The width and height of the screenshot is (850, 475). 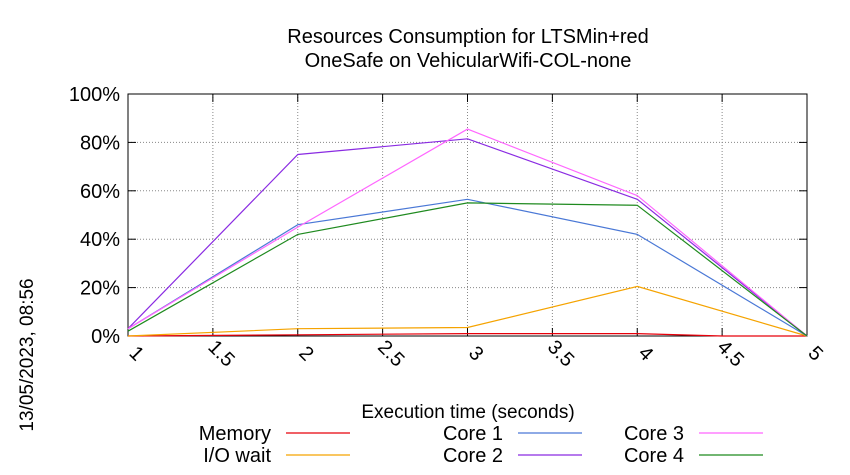 What do you see at coordinates (467, 311) in the screenshot?
I see `series-line-i-o-wait` at bounding box center [467, 311].